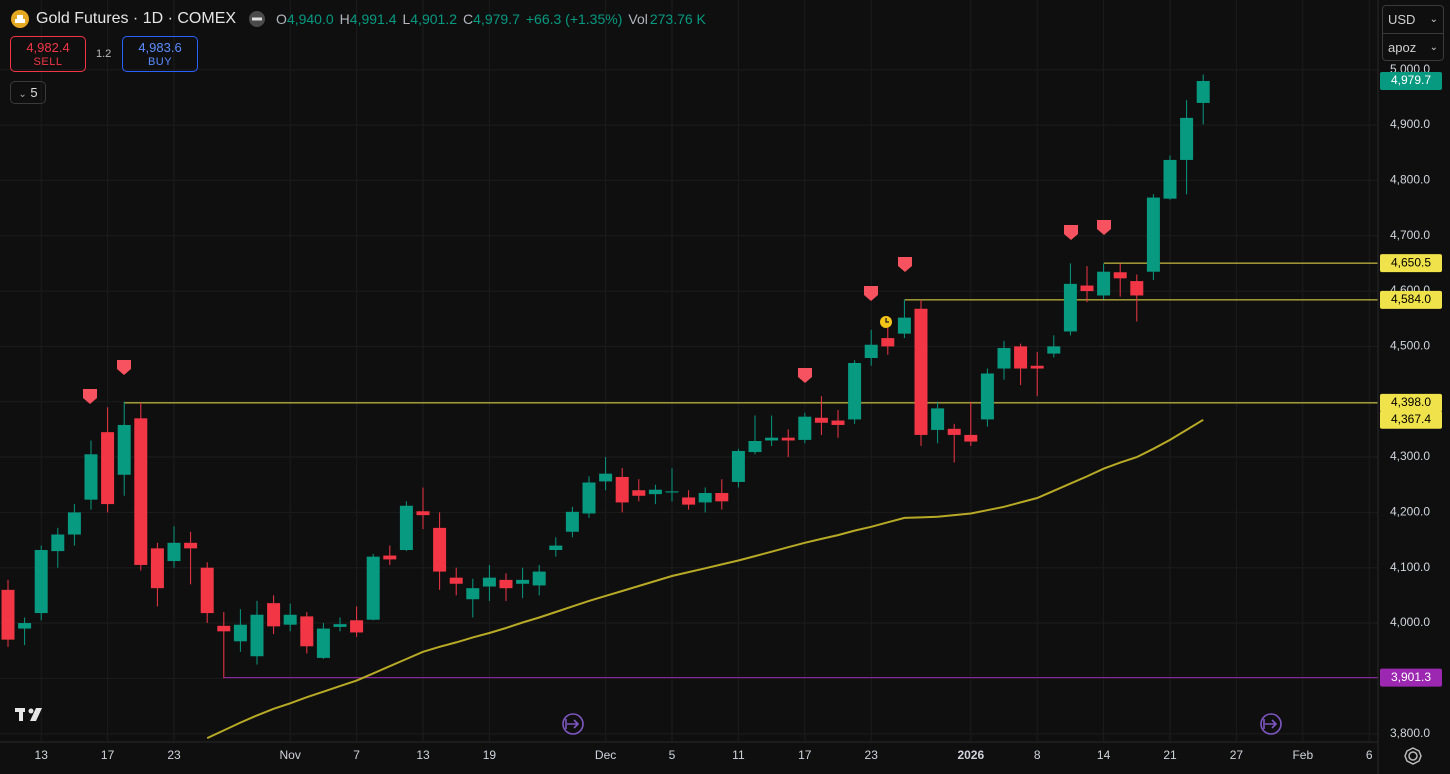 The width and height of the screenshot is (1450, 774). Describe the element at coordinates (344, 19) in the screenshot. I see `ohlc-key: H` at that location.